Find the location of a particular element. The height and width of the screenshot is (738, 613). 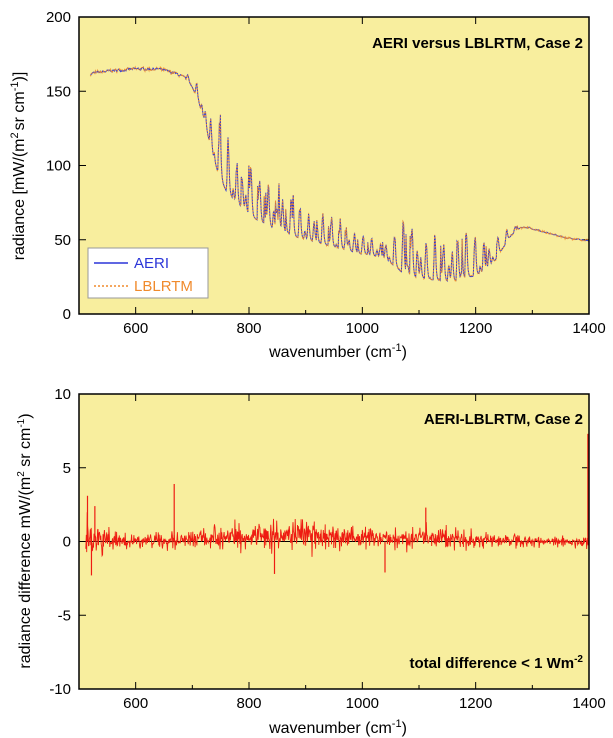

bottom-y-axis-label: radiance difference mW/(m2 sr cm-1) is located at coordinates (25, 540).